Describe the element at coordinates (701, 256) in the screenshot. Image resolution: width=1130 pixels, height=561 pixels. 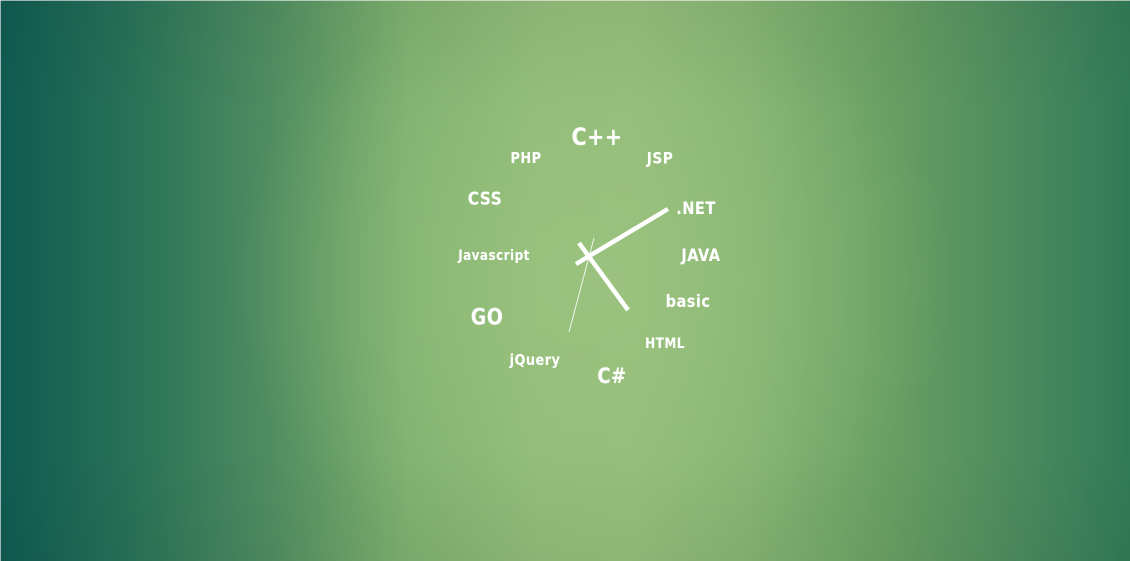
I see `clock-label-java: JAVA` at that location.